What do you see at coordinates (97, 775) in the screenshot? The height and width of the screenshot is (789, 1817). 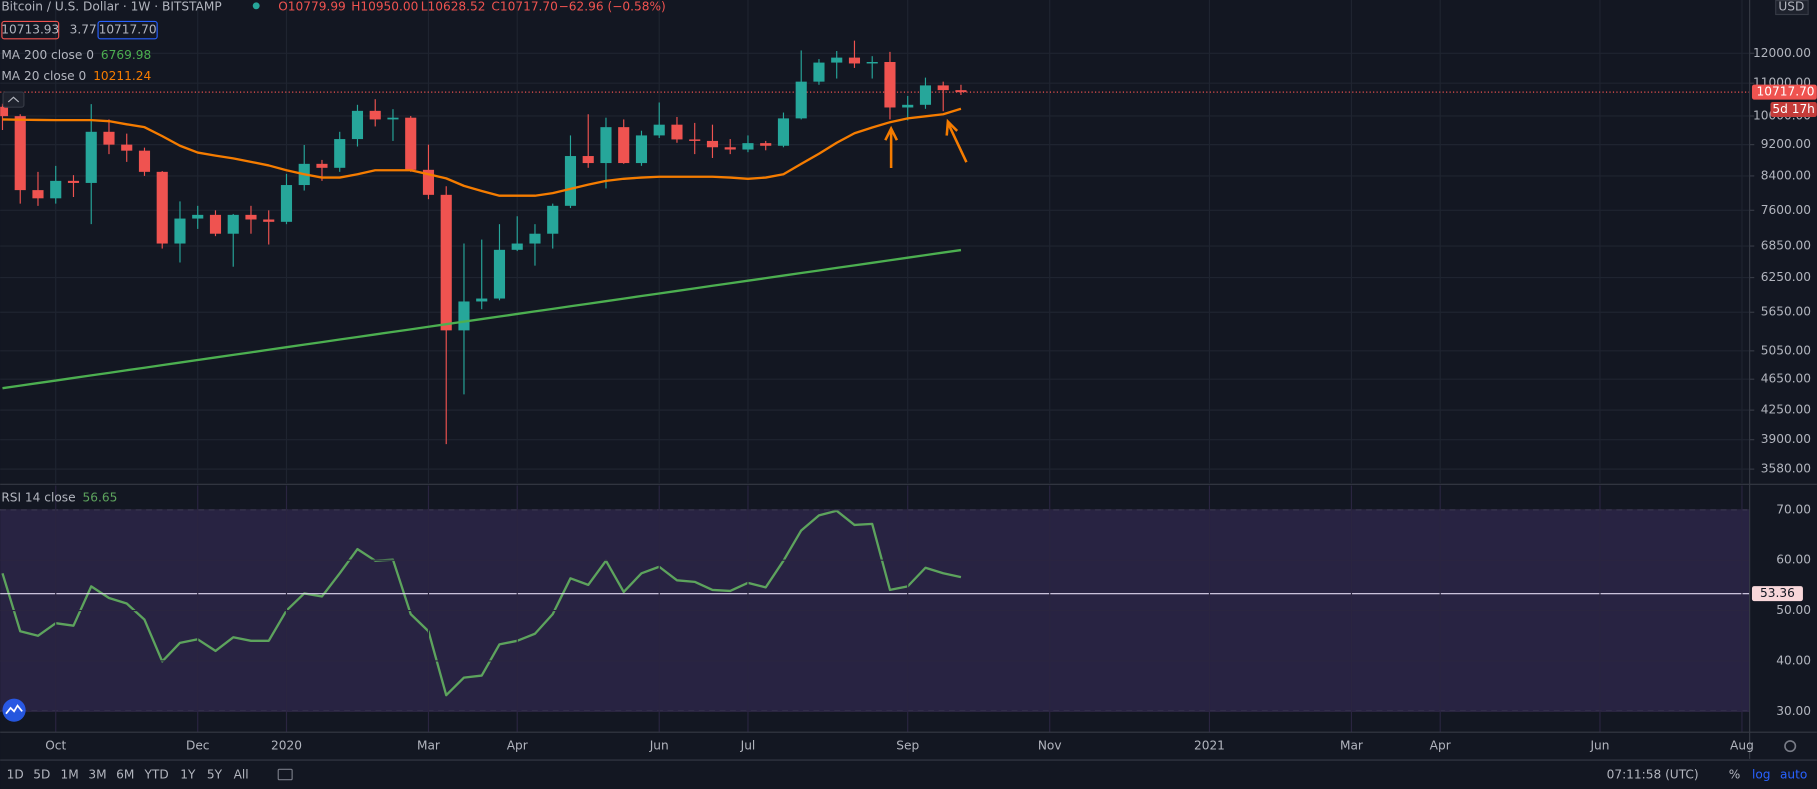 I see `range-button: 3M` at bounding box center [97, 775].